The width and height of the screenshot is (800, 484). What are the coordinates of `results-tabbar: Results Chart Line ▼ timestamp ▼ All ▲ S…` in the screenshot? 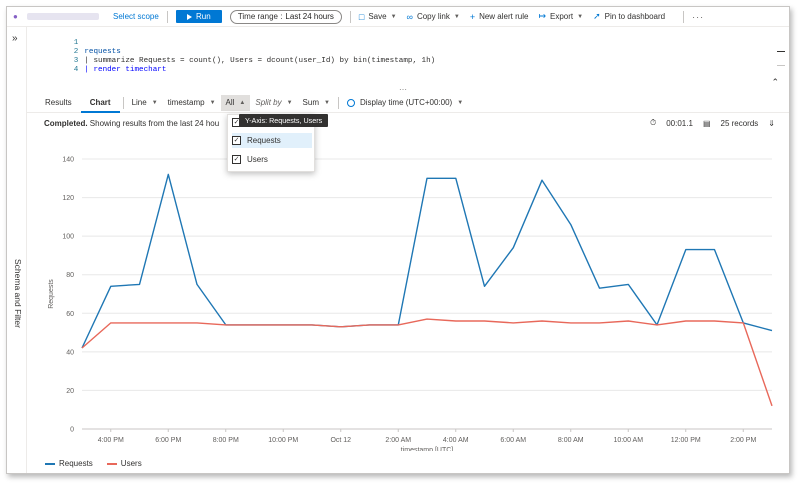 It's located at (408, 103).